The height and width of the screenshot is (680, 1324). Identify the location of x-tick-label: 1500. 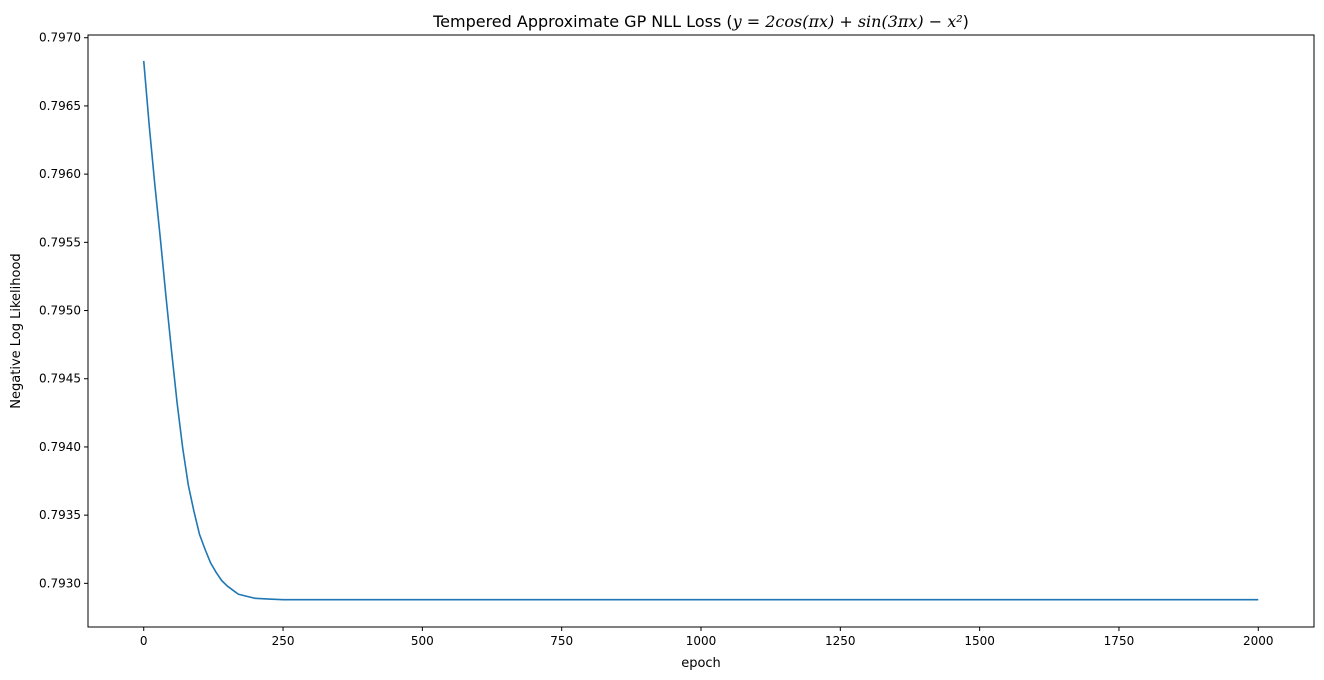
(979, 641).